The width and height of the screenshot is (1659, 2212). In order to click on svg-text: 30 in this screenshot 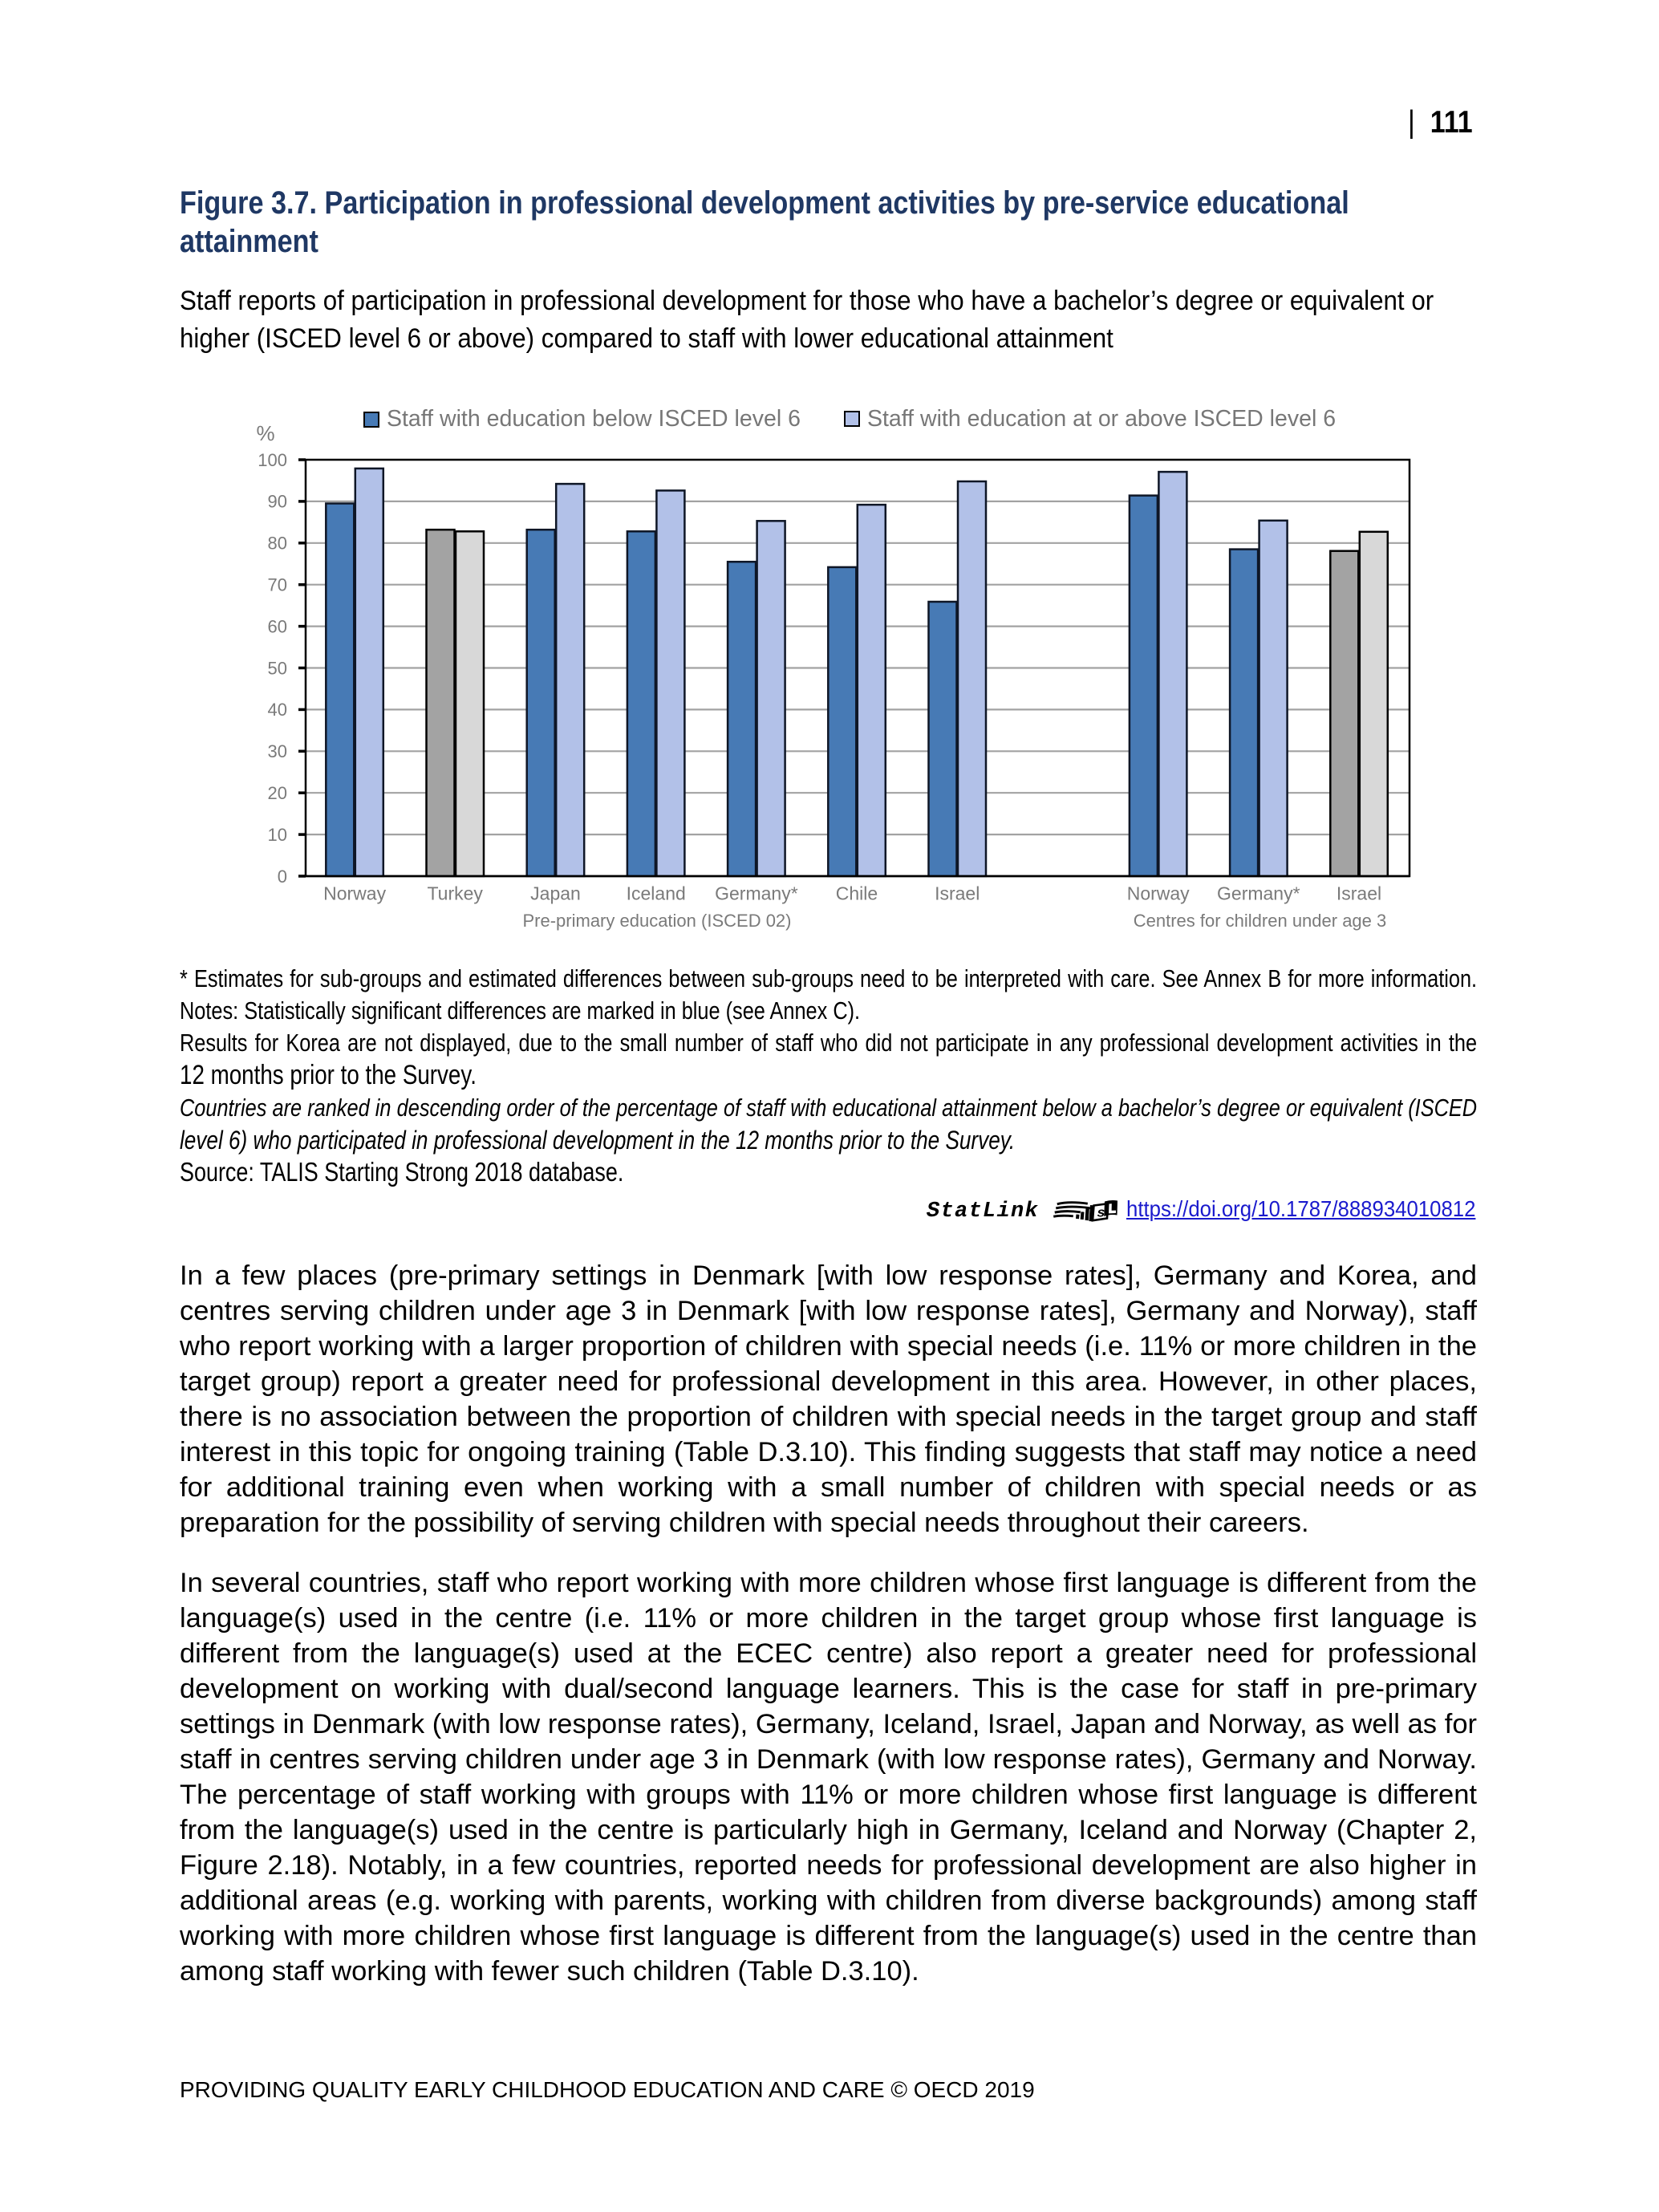, I will do `click(277, 751)`.